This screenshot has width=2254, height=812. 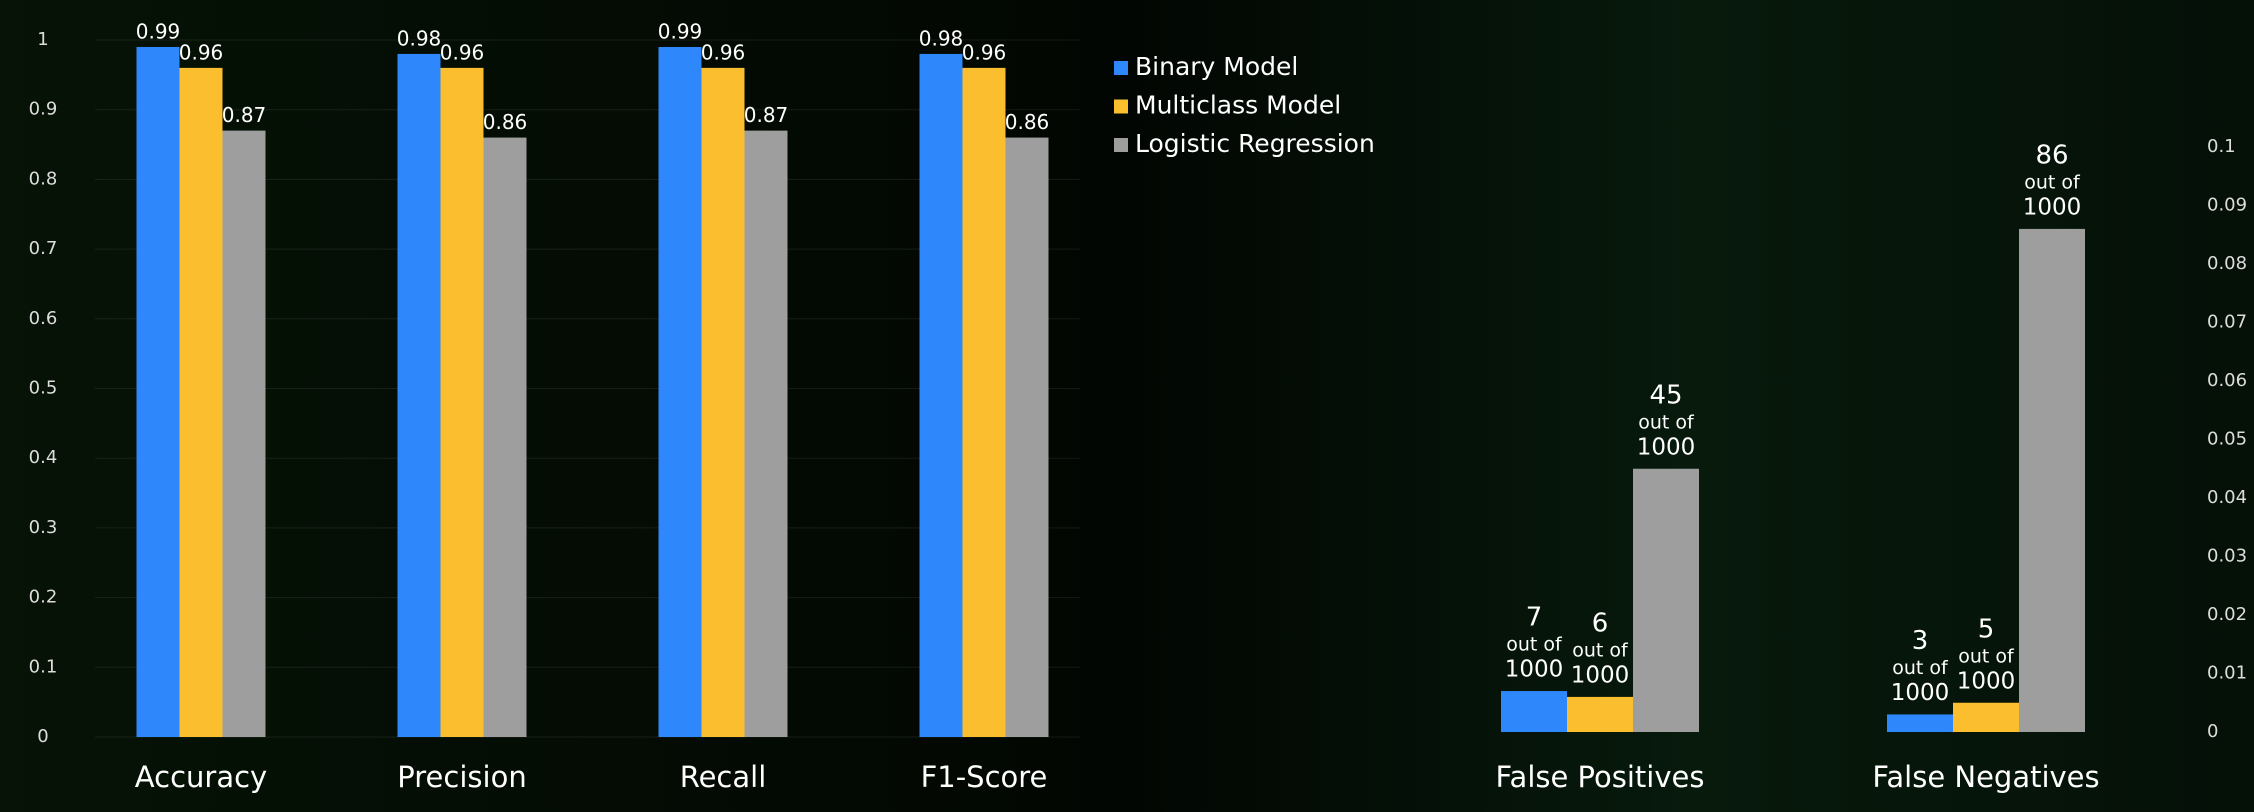 I want to click on y-tick-label: 0.2, so click(x=43, y=597).